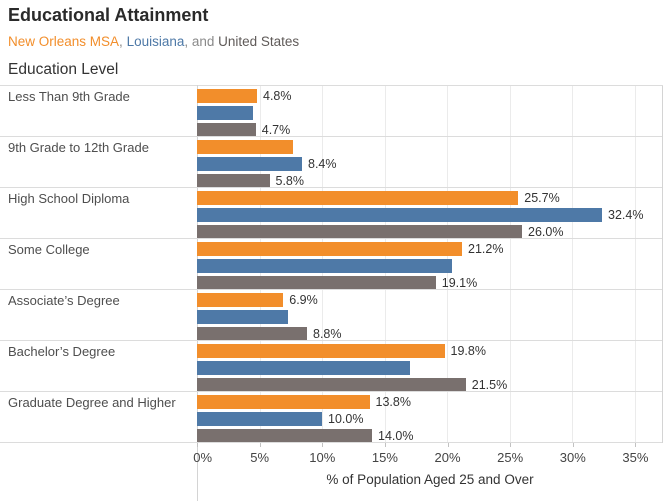 The width and height of the screenshot is (666, 501). I want to click on bar-group: 4.8% 4.7%, so click(429, 111).